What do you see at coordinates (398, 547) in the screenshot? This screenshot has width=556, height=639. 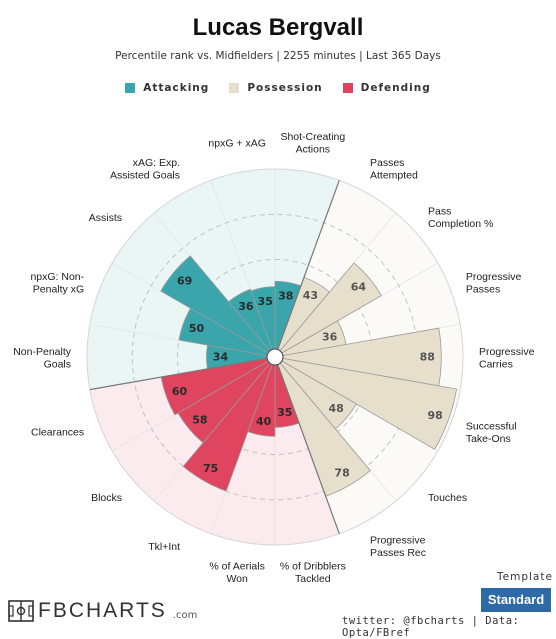 I see `category-label: Progressive Passes Rec` at bounding box center [398, 547].